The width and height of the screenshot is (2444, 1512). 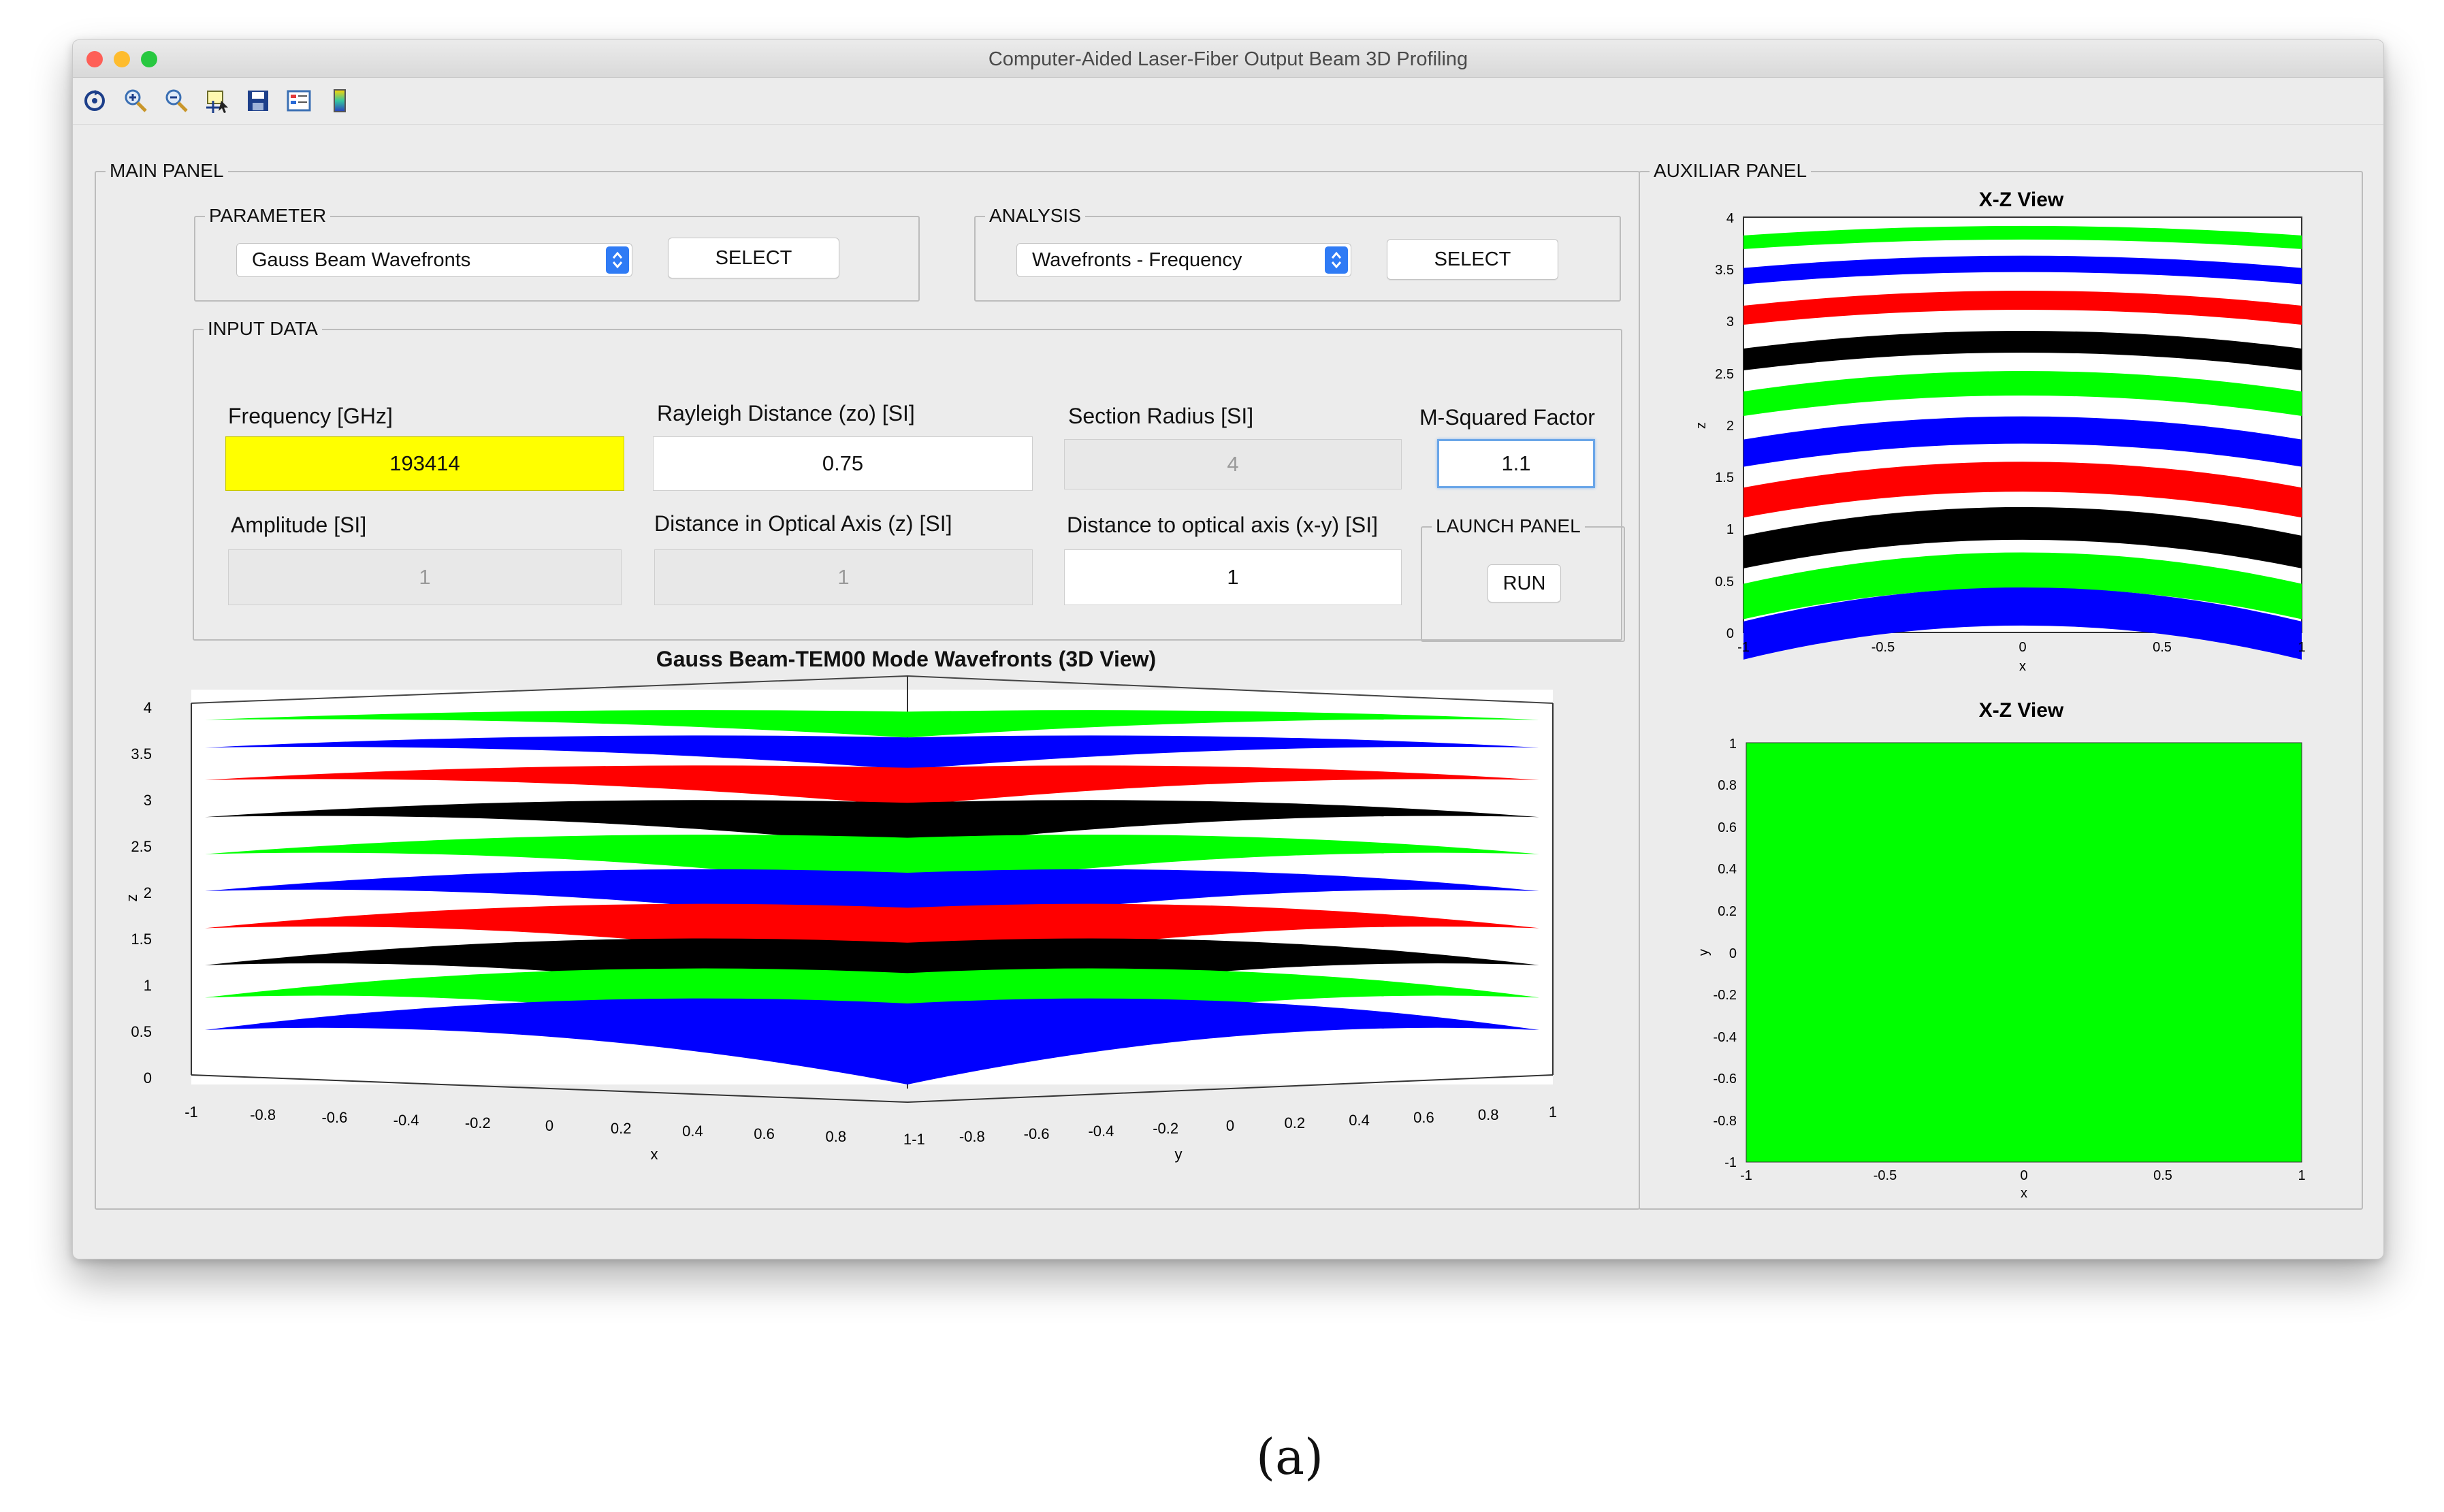 What do you see at coordinates (1516, 463) in the screenshot?
I see `m-squared-field: 1.1` at bounding box center [1516, 463].